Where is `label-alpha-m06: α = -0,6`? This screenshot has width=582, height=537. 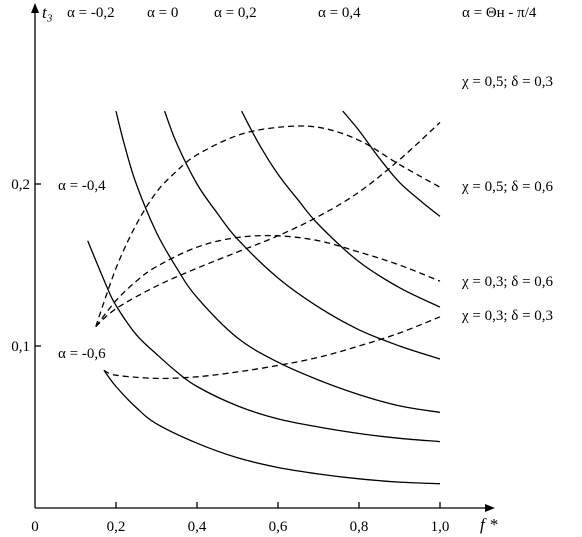
label-alpha-m06: α = -0,6 is located at coordinates (82, 354).